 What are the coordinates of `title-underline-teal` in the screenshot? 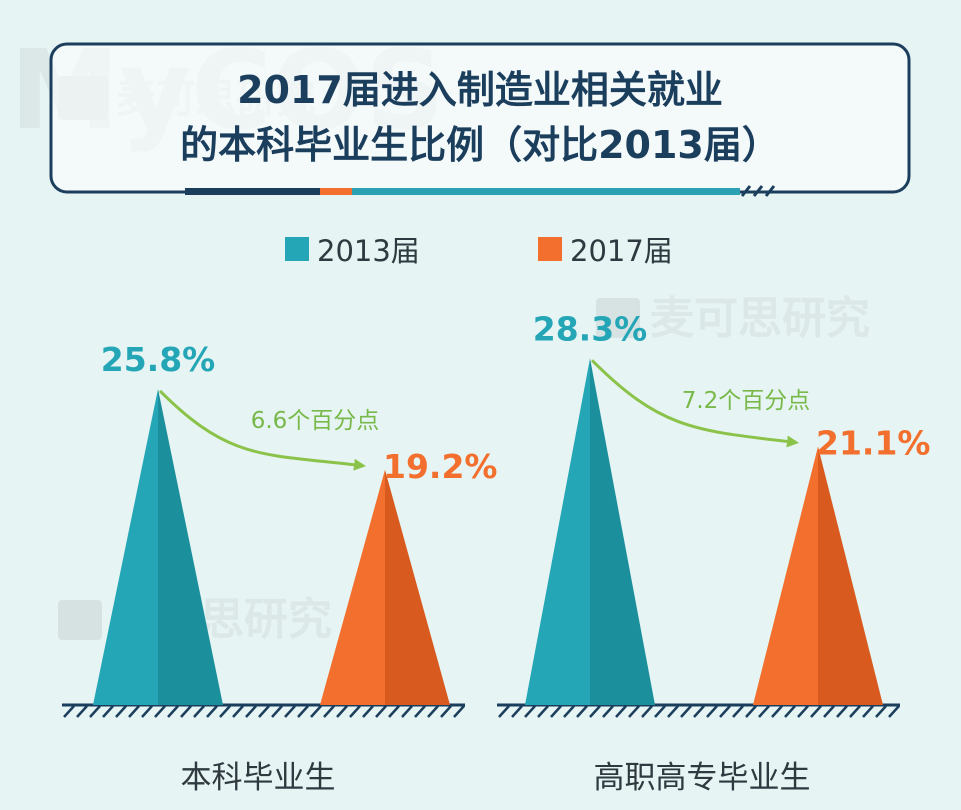 It's located at (546, 191).